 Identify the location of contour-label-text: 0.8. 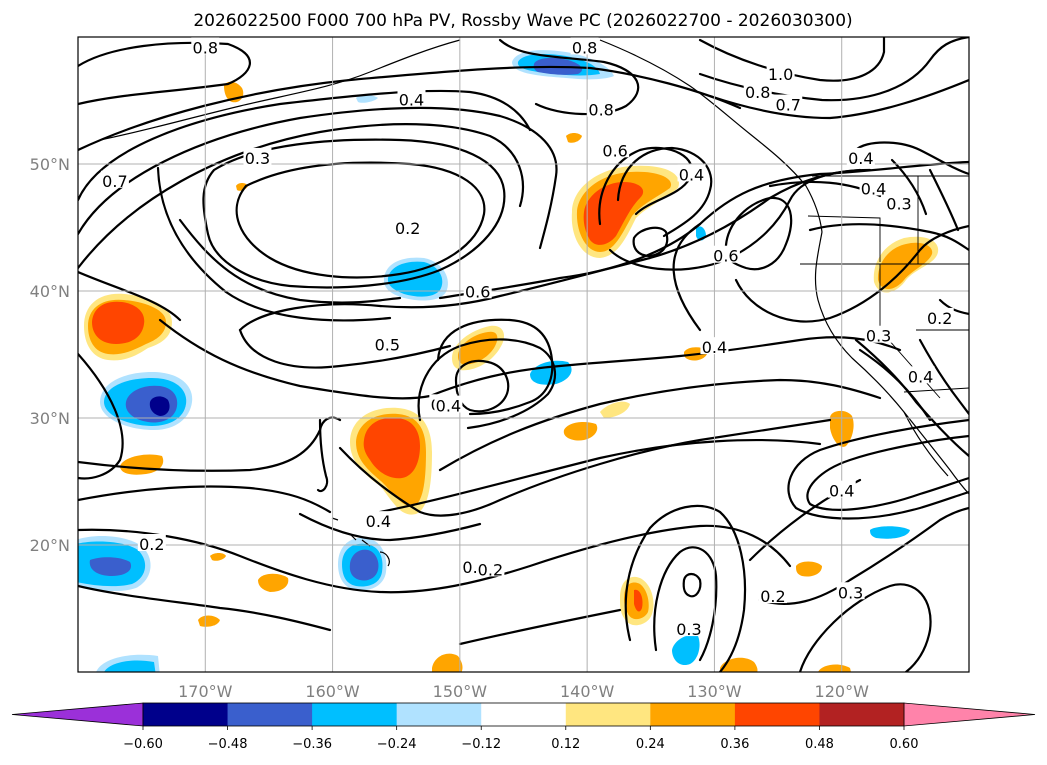
(757, 92).